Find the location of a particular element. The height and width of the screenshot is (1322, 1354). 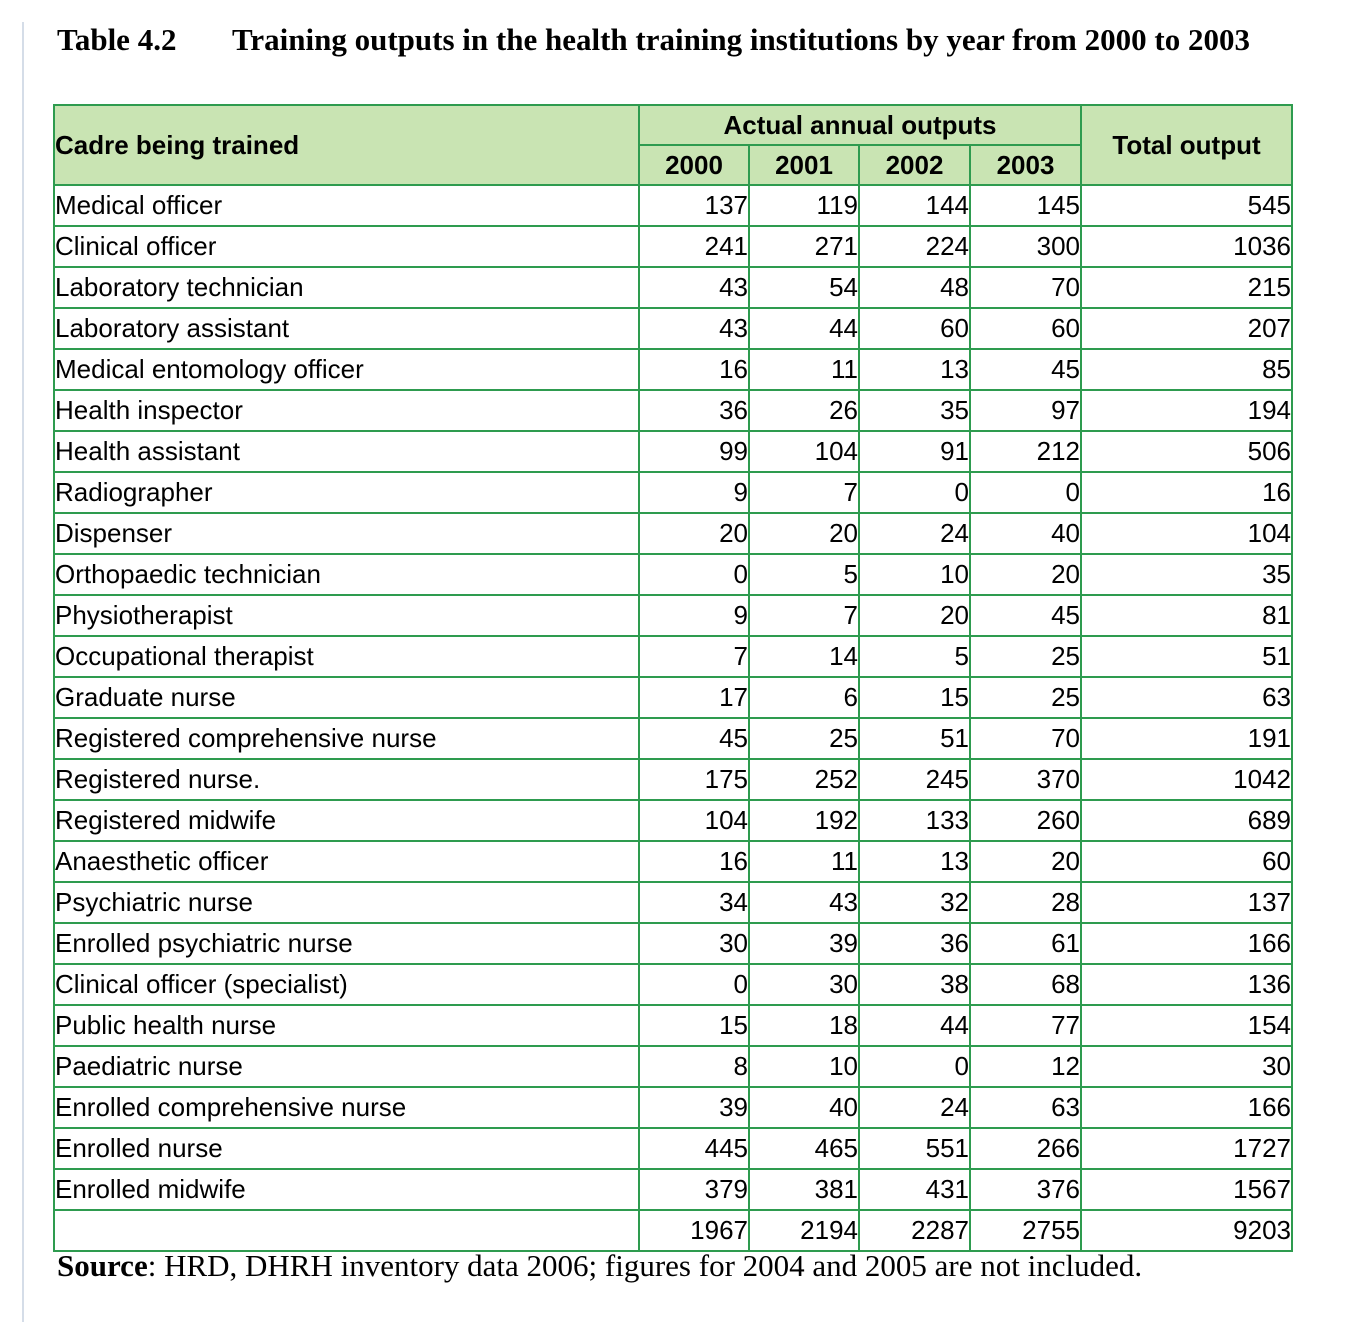

output-2003-cell: 370 is located at coordinates (1025, 779).